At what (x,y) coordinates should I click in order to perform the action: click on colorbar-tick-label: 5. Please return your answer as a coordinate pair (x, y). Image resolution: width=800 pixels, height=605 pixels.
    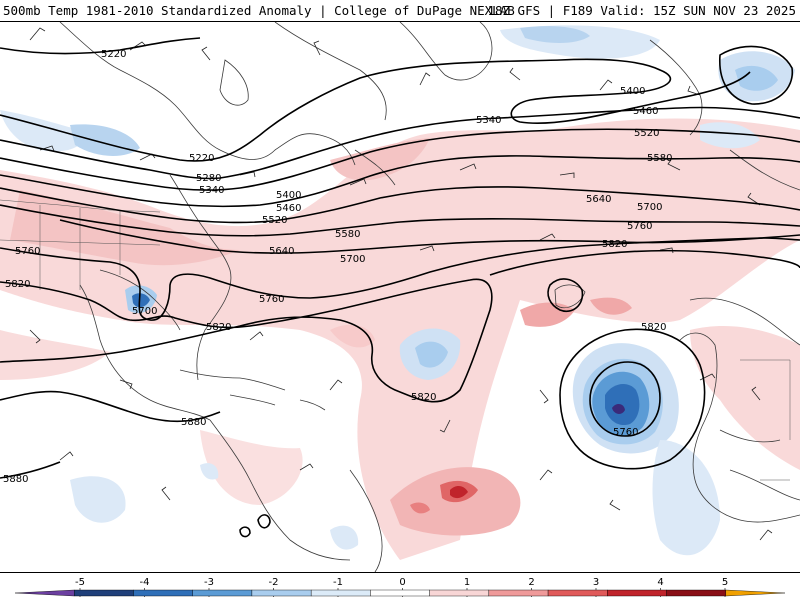
    Looking at the image, I should click on (725, 582).